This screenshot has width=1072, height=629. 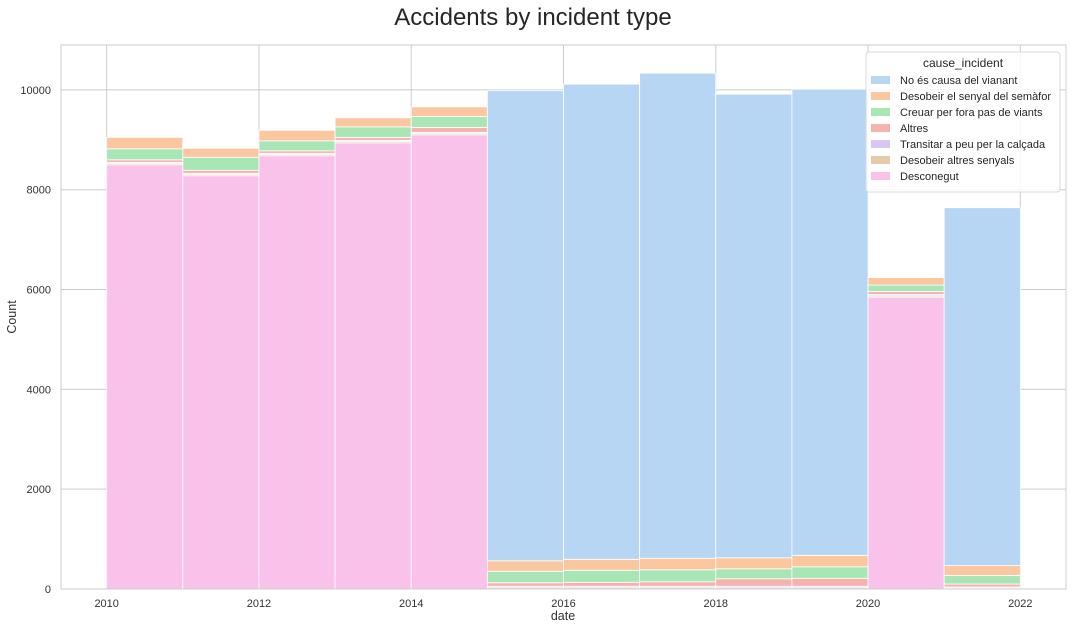 I want to click on y-tick-label: 2000, so click(x=39, y=490).